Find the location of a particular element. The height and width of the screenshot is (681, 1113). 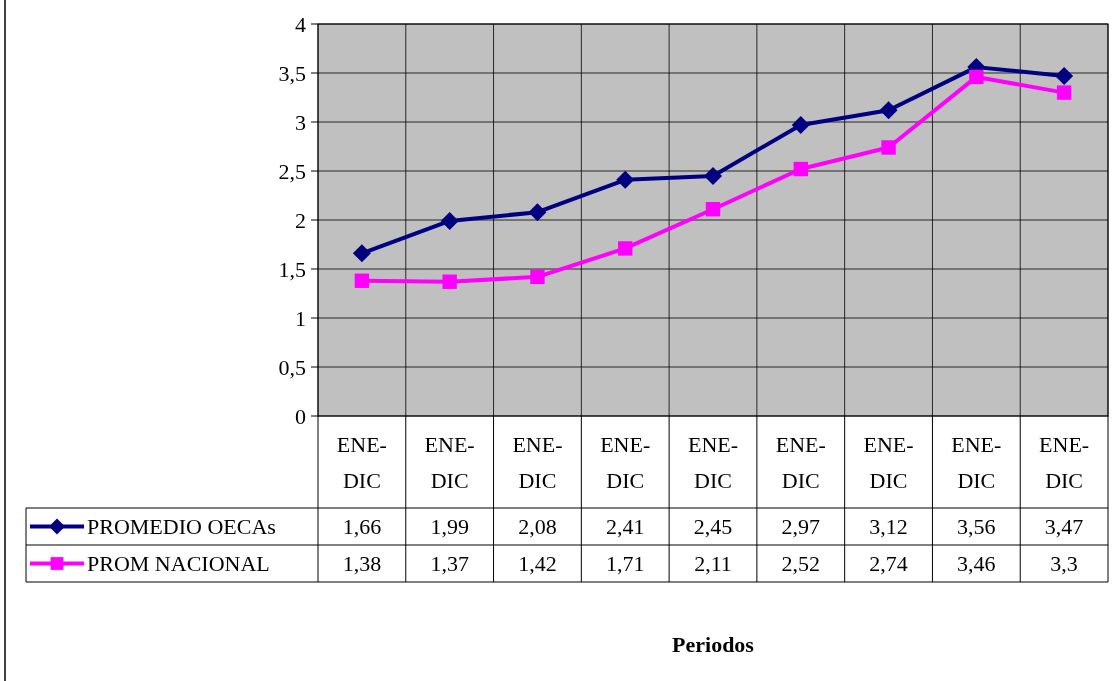

data-label: 2,74 is located at coordinates (888, 564).